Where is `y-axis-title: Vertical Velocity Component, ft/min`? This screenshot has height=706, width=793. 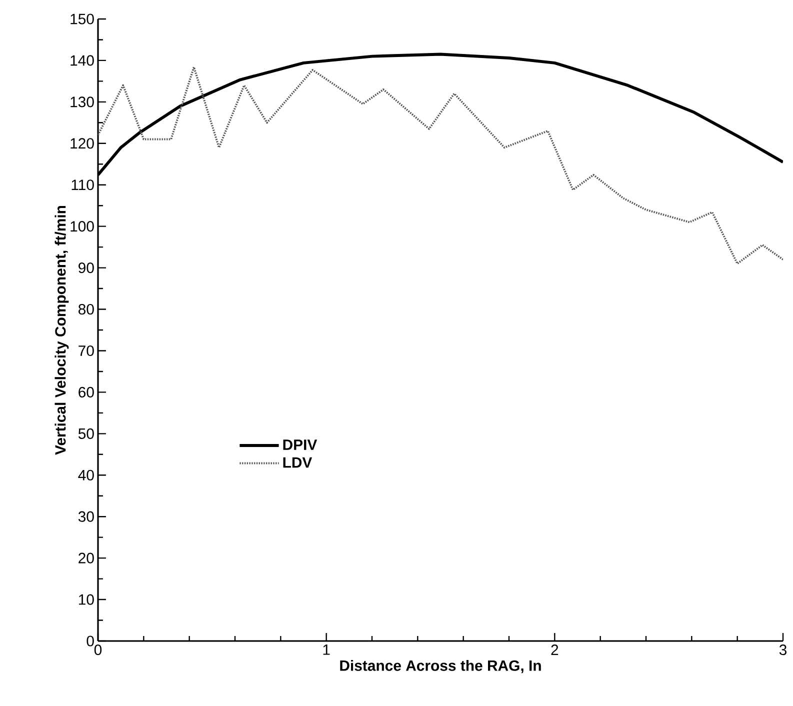 y-axis-title: Vertical Velocity Component, ft/min is located at coordinates (61, 330).